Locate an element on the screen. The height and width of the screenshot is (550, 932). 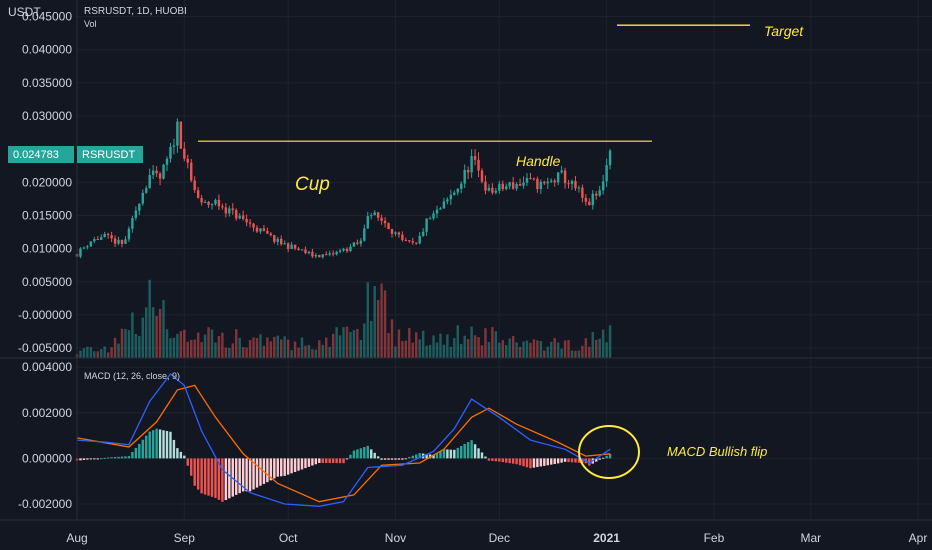
price-tick-label: -0.005000 is located at coordinates (45, 348).